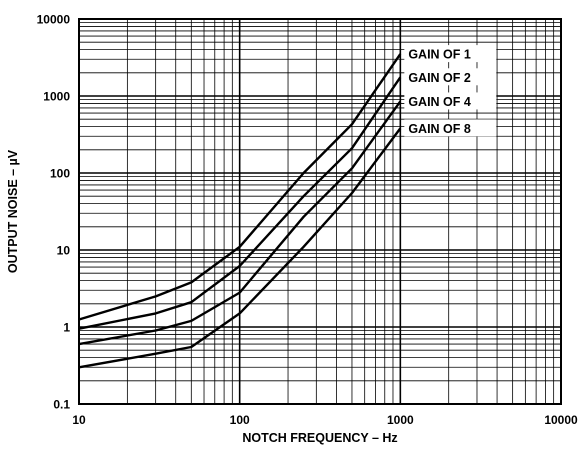  Describe the element at coordinates (439, 55) in the screenshot. I see `legend-label-gain: GAIN OF 1` at that location.